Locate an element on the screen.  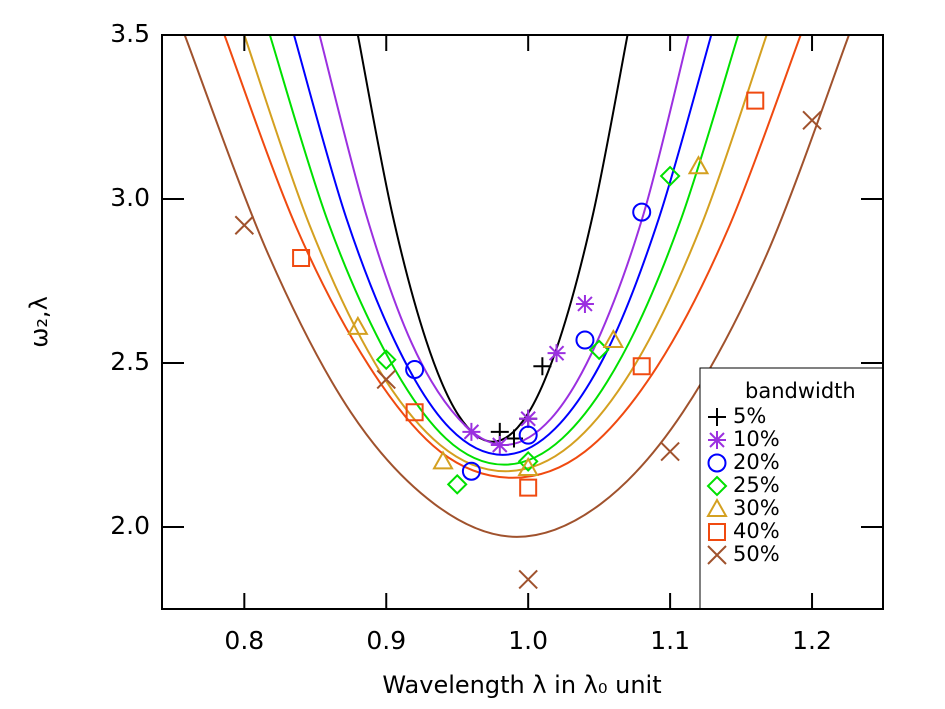
x-tick-label: 1.2 is located at coordinates (812, 640).